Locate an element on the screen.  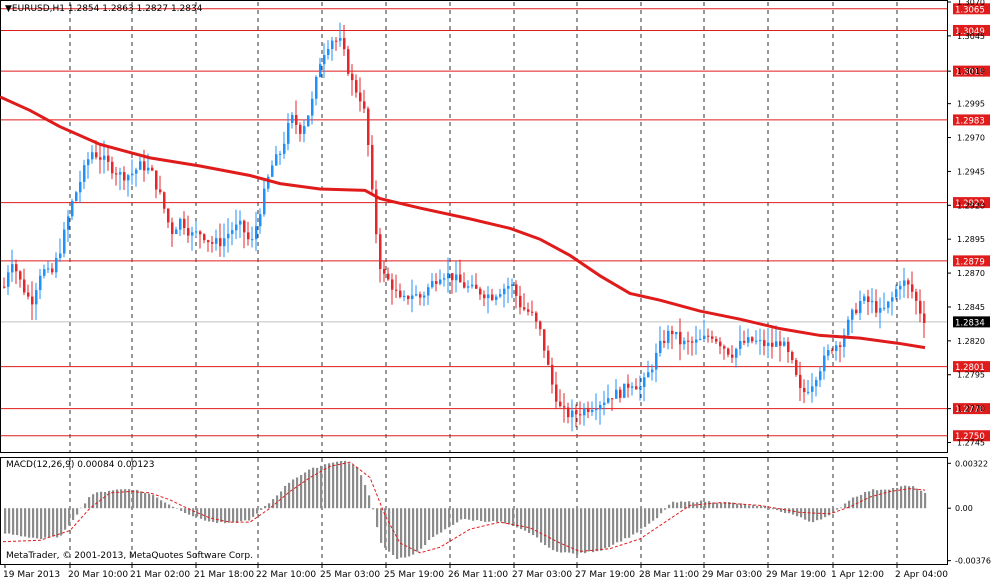
time-tick-label: 26 Mar 11:00 is located at coordinates (478, 575).